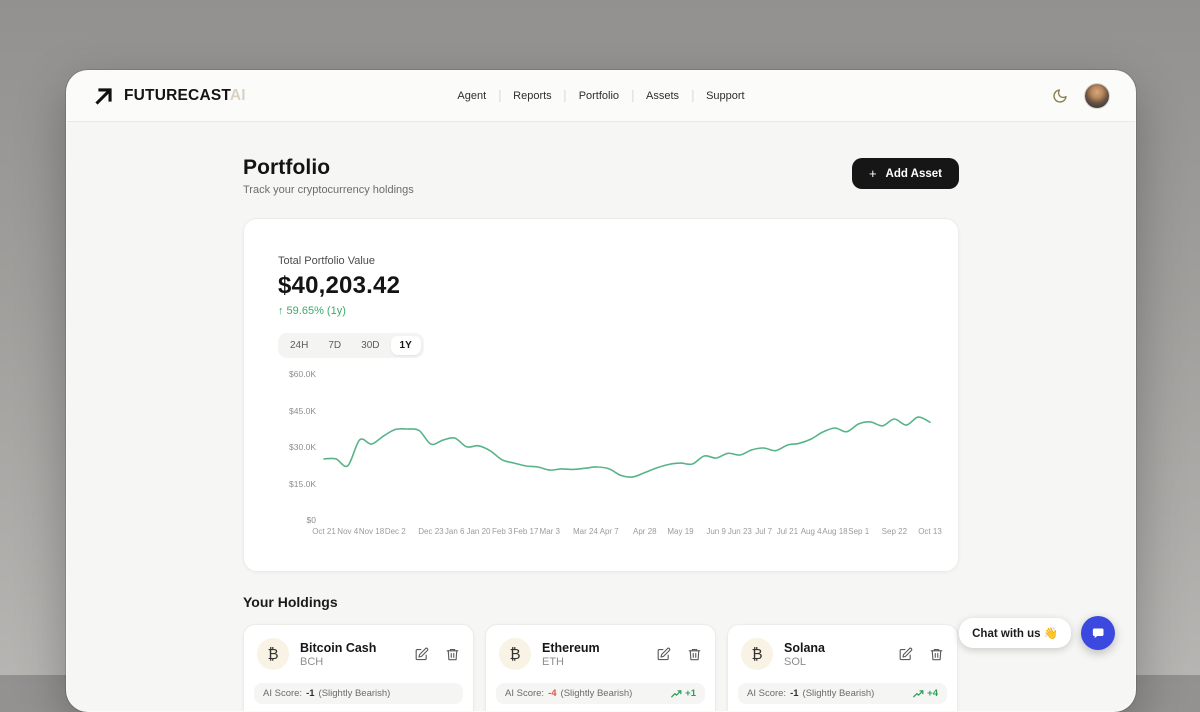 Image resolution: width=1200 pixels, height=712 pixels. I want to click on add-asset-button: + Add Asset, so click(905, 173).